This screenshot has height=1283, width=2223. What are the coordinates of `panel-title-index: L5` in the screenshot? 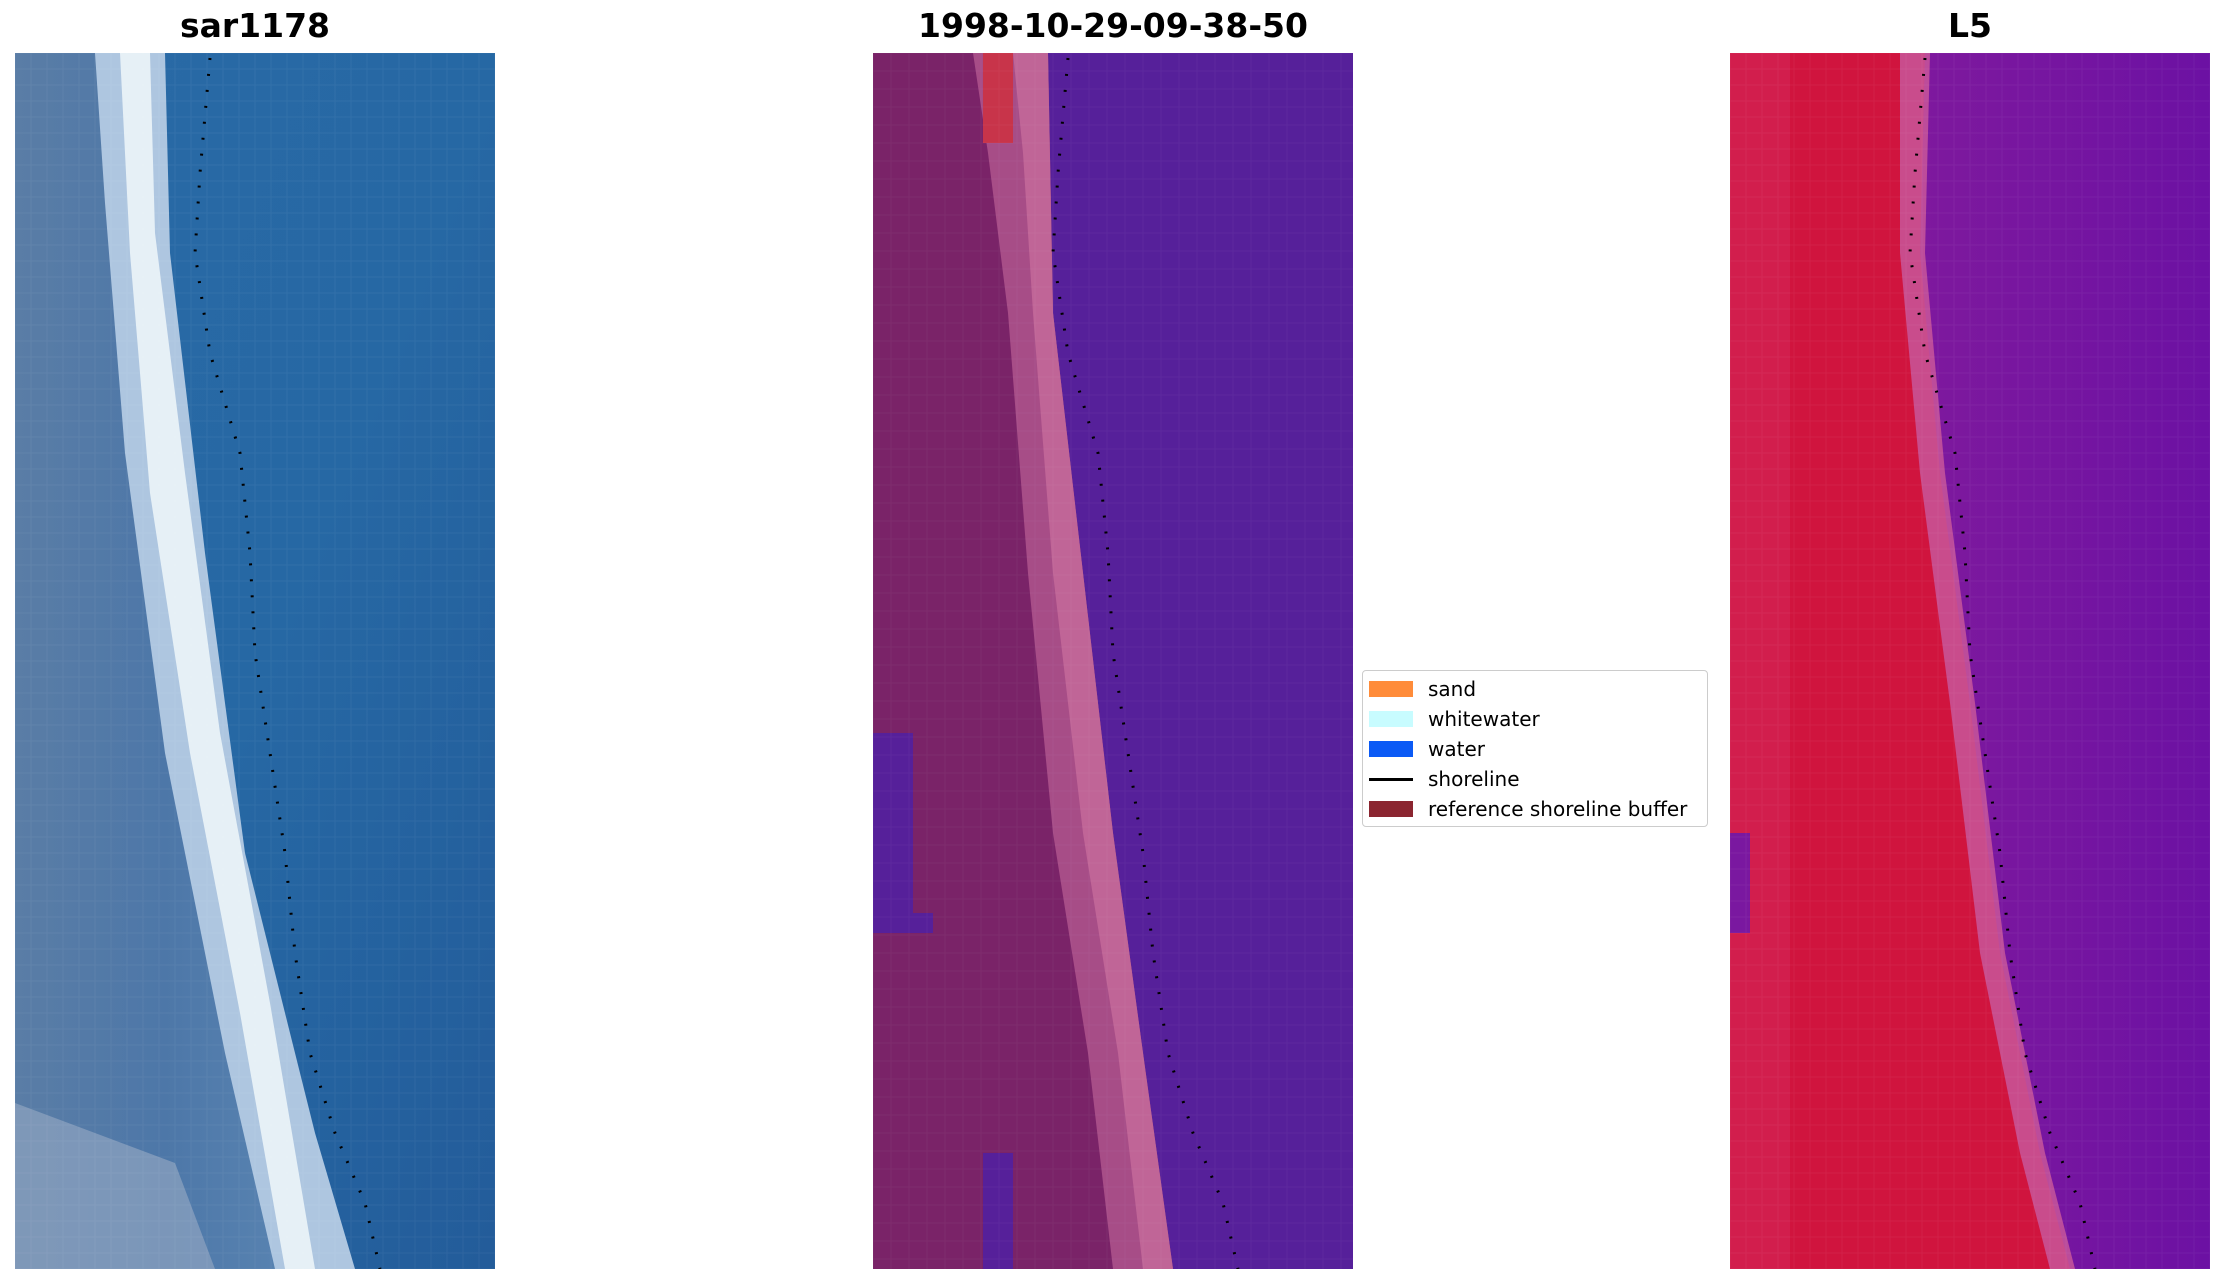 It's located at (1970, 25).